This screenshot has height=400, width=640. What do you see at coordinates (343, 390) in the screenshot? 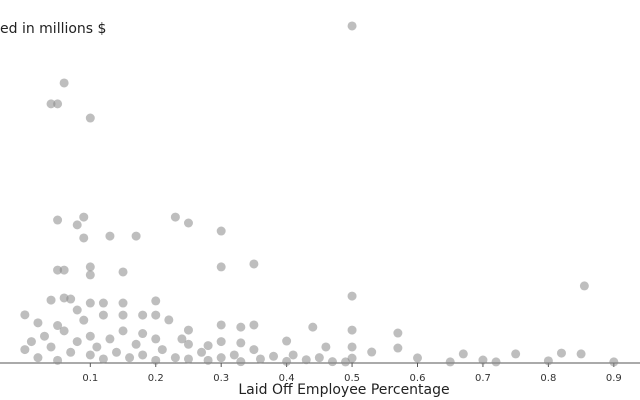
I see `x-axis-label: Laid Off Employee Percentage` at bounding box center [343, 390].